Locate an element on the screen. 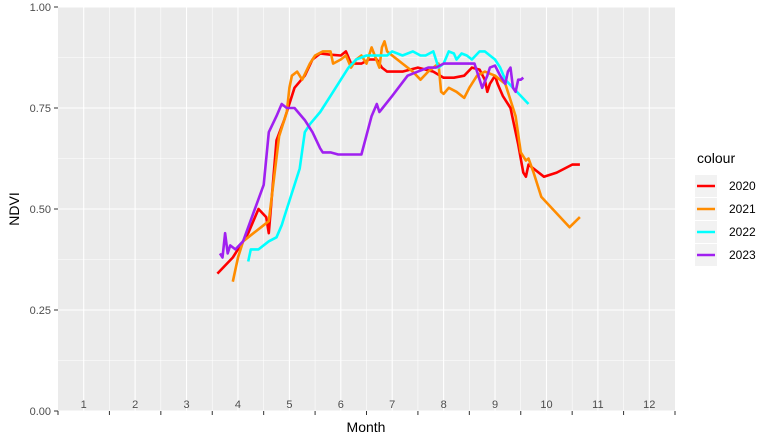 The image size is (773, 442). x-tick-label: 9 is located at coordinates (495, 405).